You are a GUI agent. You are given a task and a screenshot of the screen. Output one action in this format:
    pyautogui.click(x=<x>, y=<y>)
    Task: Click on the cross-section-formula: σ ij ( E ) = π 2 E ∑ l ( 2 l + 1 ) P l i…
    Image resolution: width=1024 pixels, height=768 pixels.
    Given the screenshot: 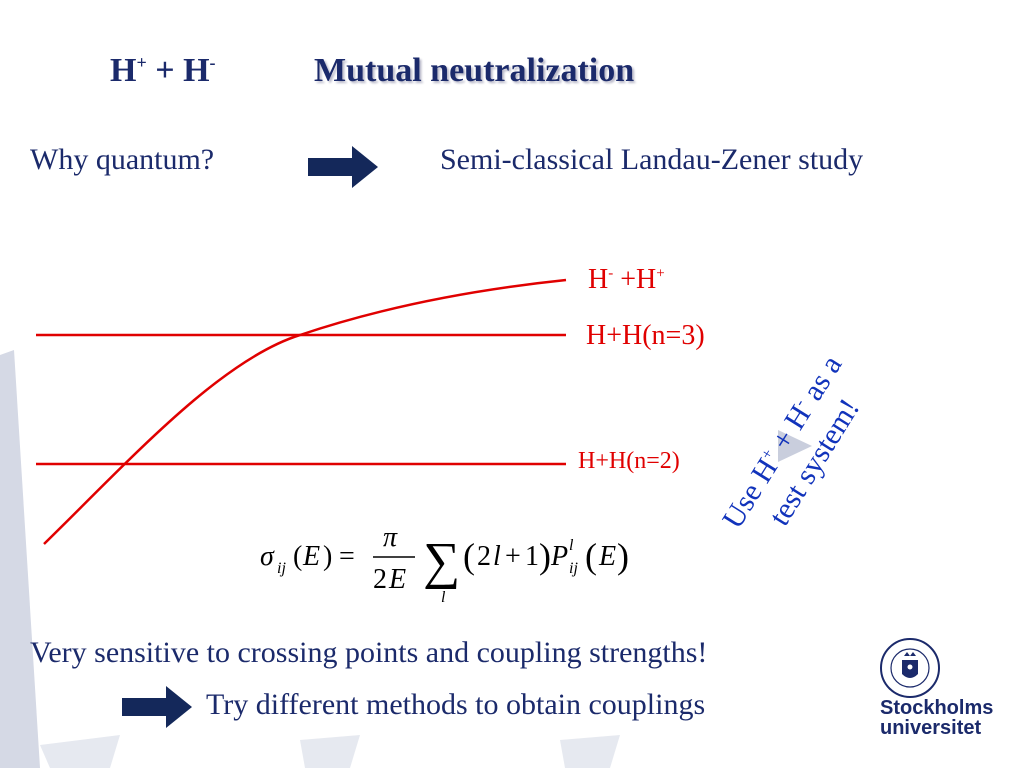 What is the action you would take?
    pyautogui.click(x=444, y=564)
    